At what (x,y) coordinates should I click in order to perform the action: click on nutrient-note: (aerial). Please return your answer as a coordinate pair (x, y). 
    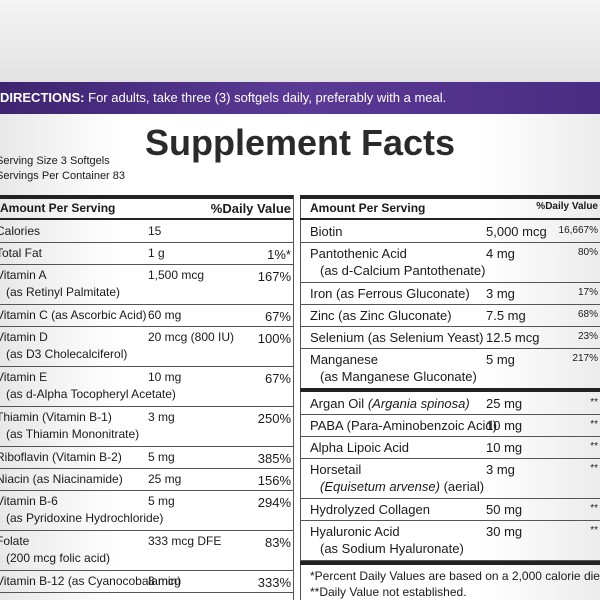
    Looking at the image, I should click on (464, 486).